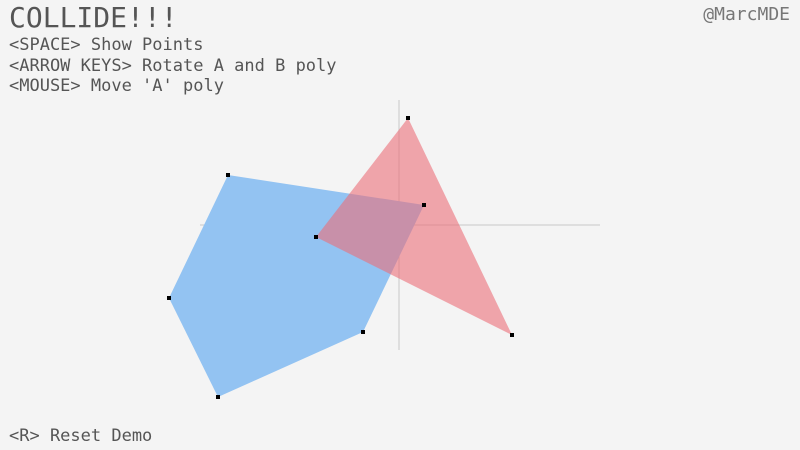 This screenshot has height=450, width=800. I want to click on control-hint-mouse: <MOUSE> Move 'A' poly, so click(116, 86).